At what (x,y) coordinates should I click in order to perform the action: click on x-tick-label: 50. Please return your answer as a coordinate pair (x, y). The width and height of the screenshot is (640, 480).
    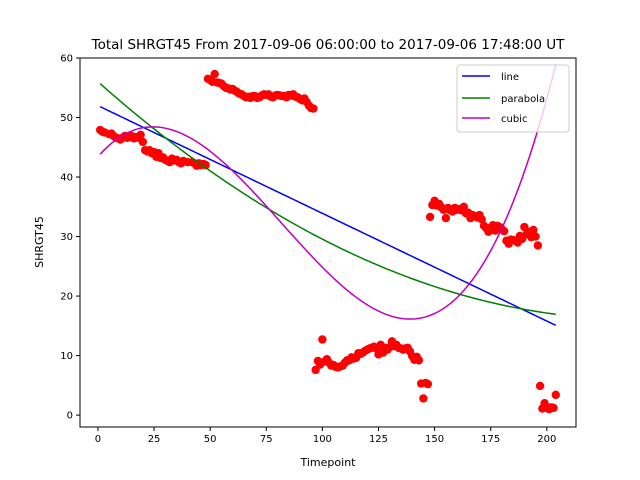
    Looking at the image, I should click on (210, 439).